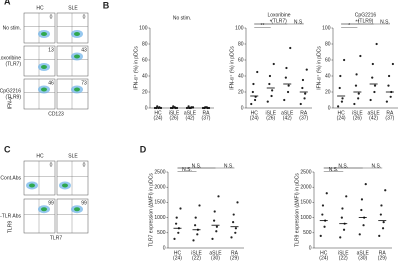  I want to click on y-tick-label: 500, so click(307, 233).